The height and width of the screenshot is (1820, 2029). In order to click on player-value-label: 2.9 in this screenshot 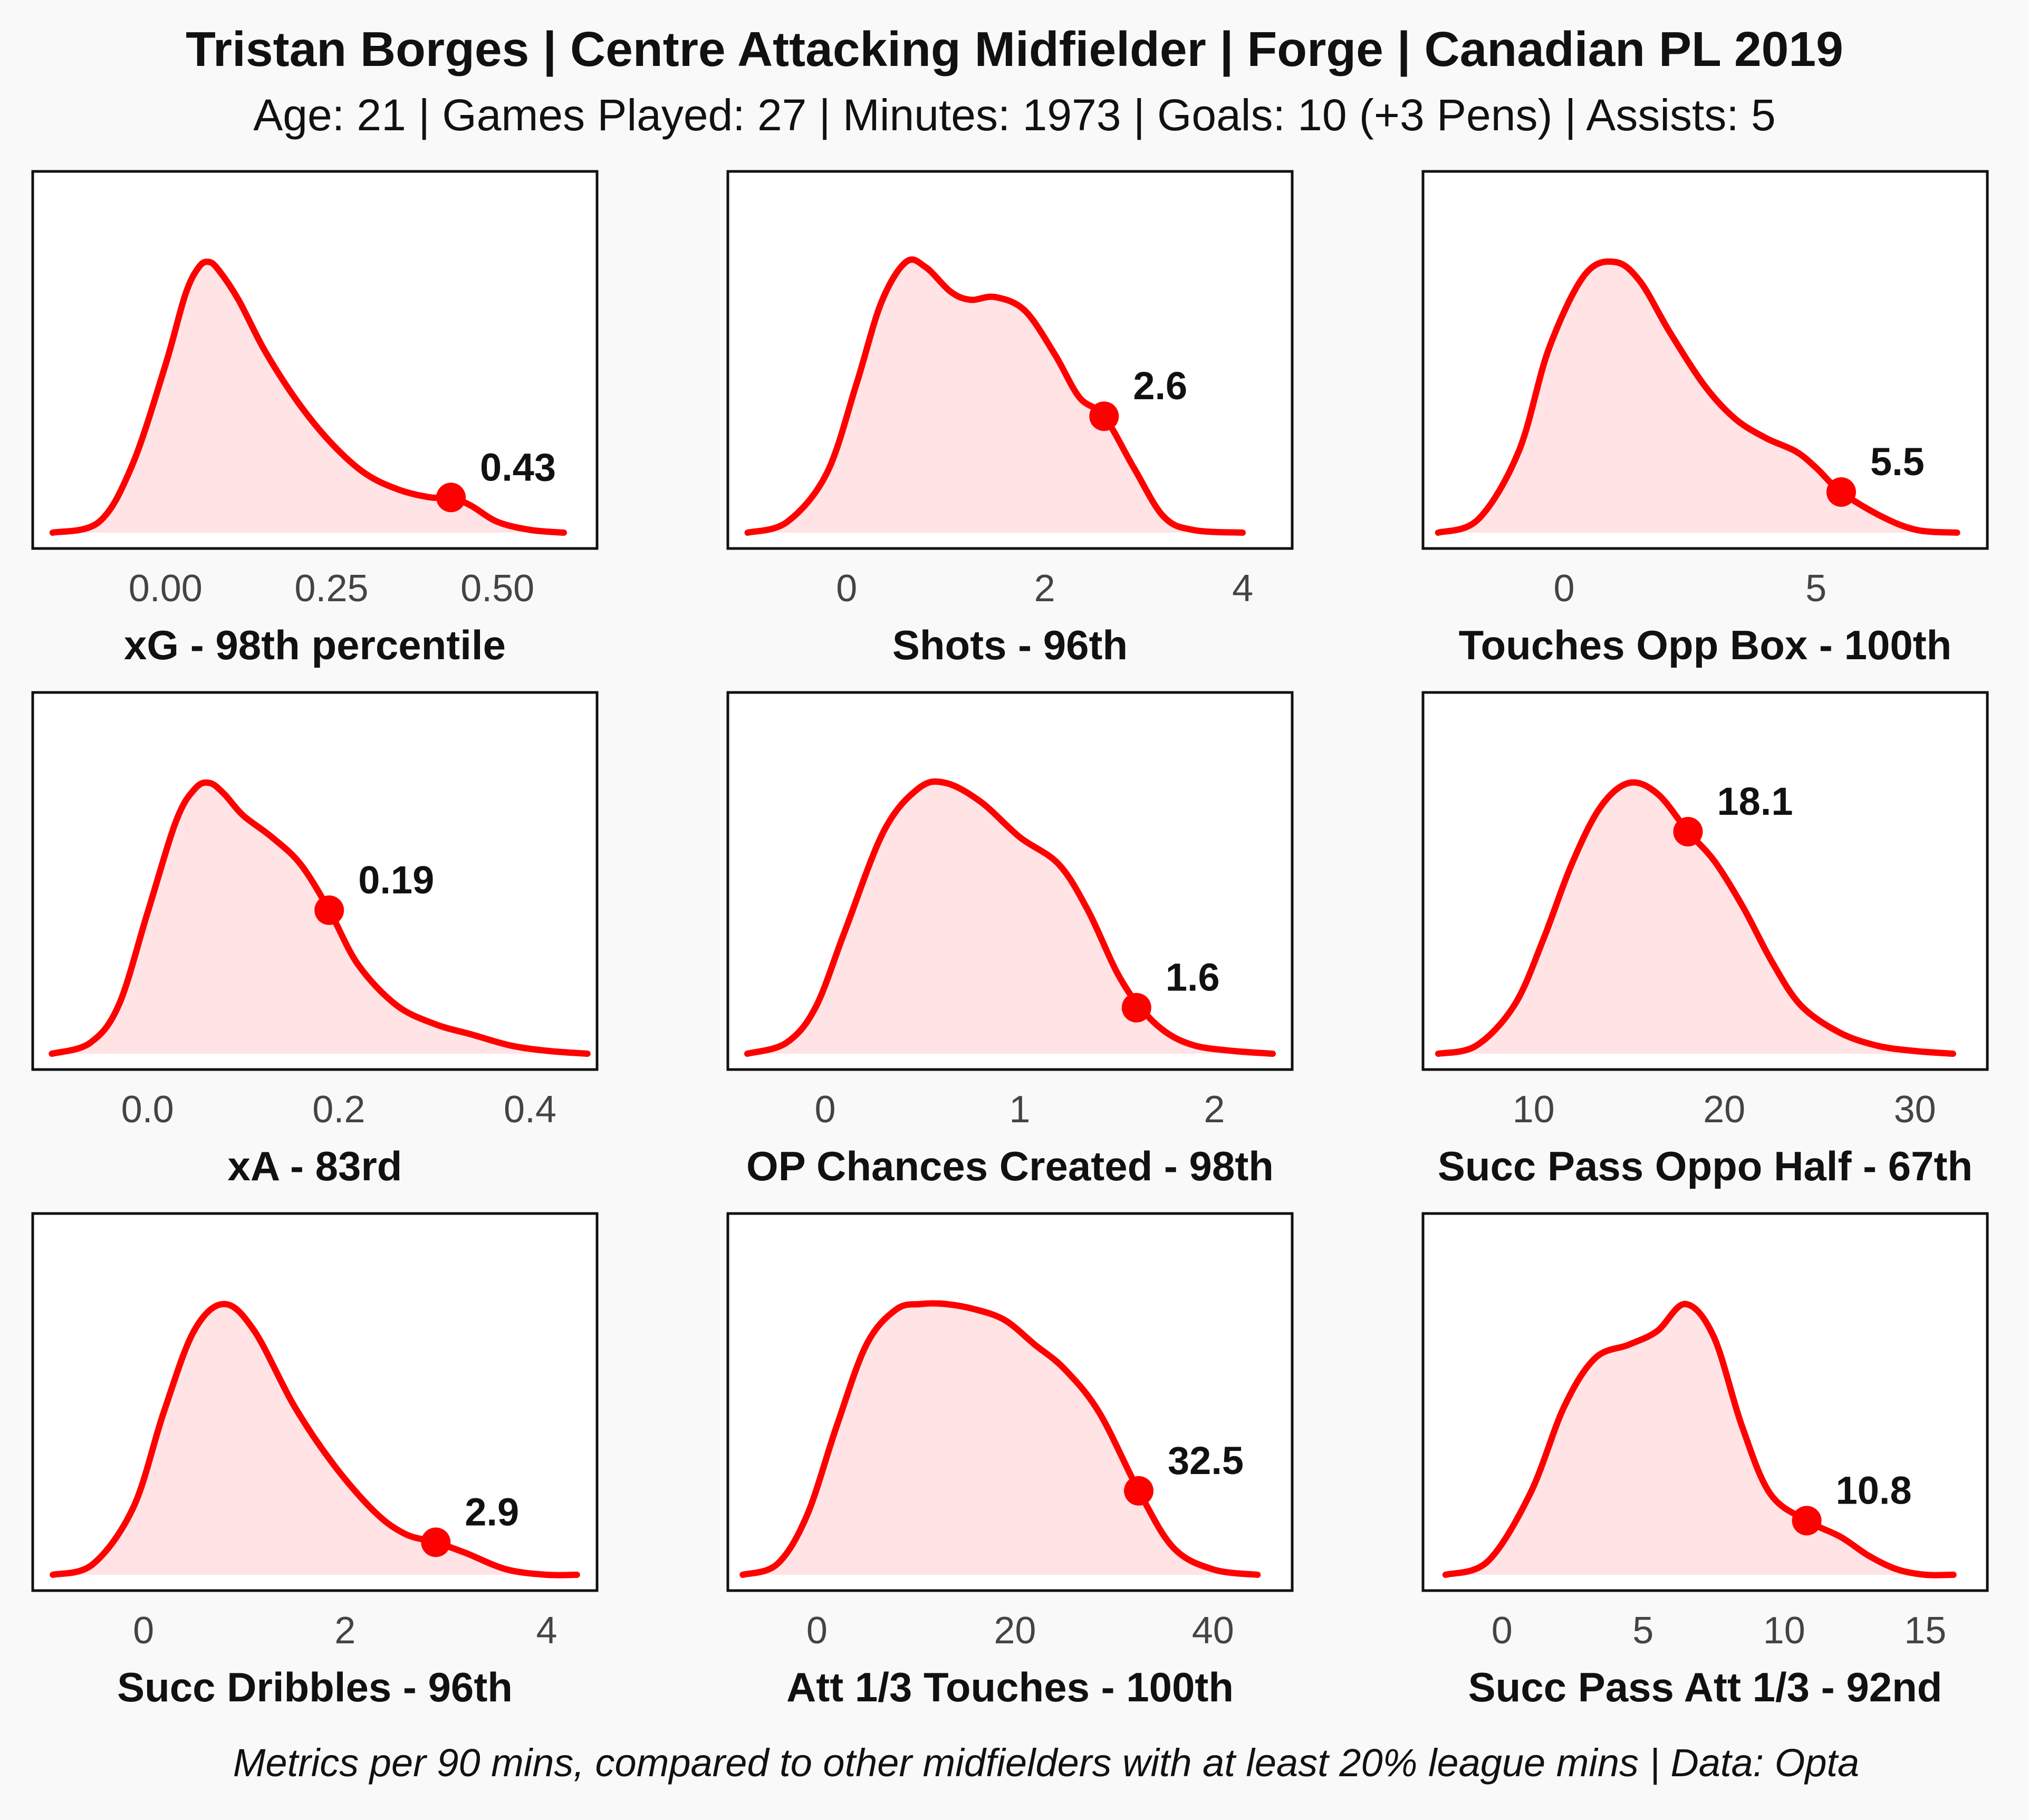, I will do `click(492, 1512)`.